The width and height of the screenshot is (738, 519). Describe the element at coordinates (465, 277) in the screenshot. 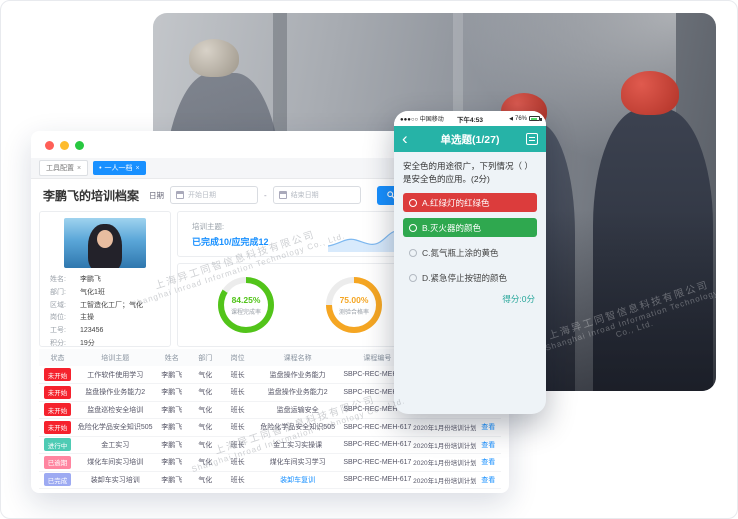

I see `option-text: D.紧急停止按钮的颜色` at that location.